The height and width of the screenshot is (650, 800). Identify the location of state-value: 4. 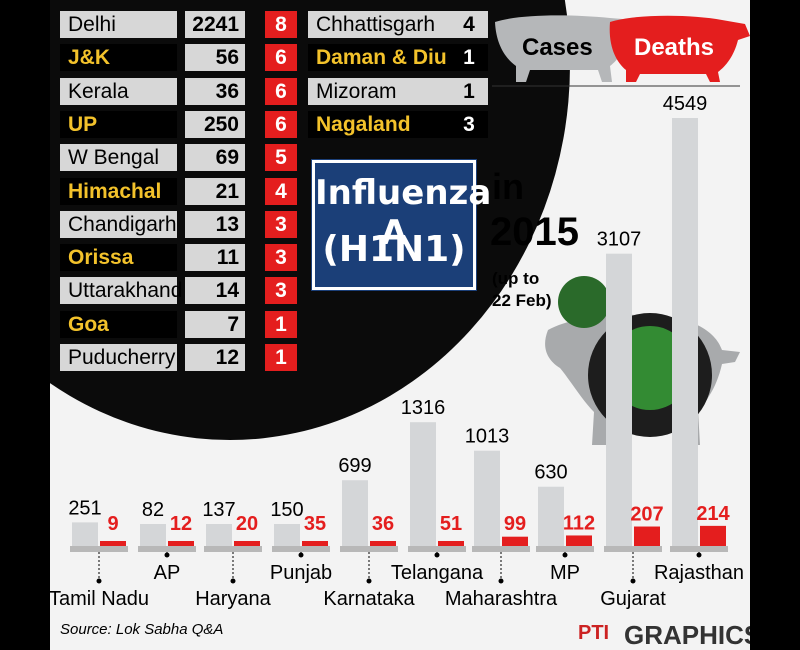
(472, 24).